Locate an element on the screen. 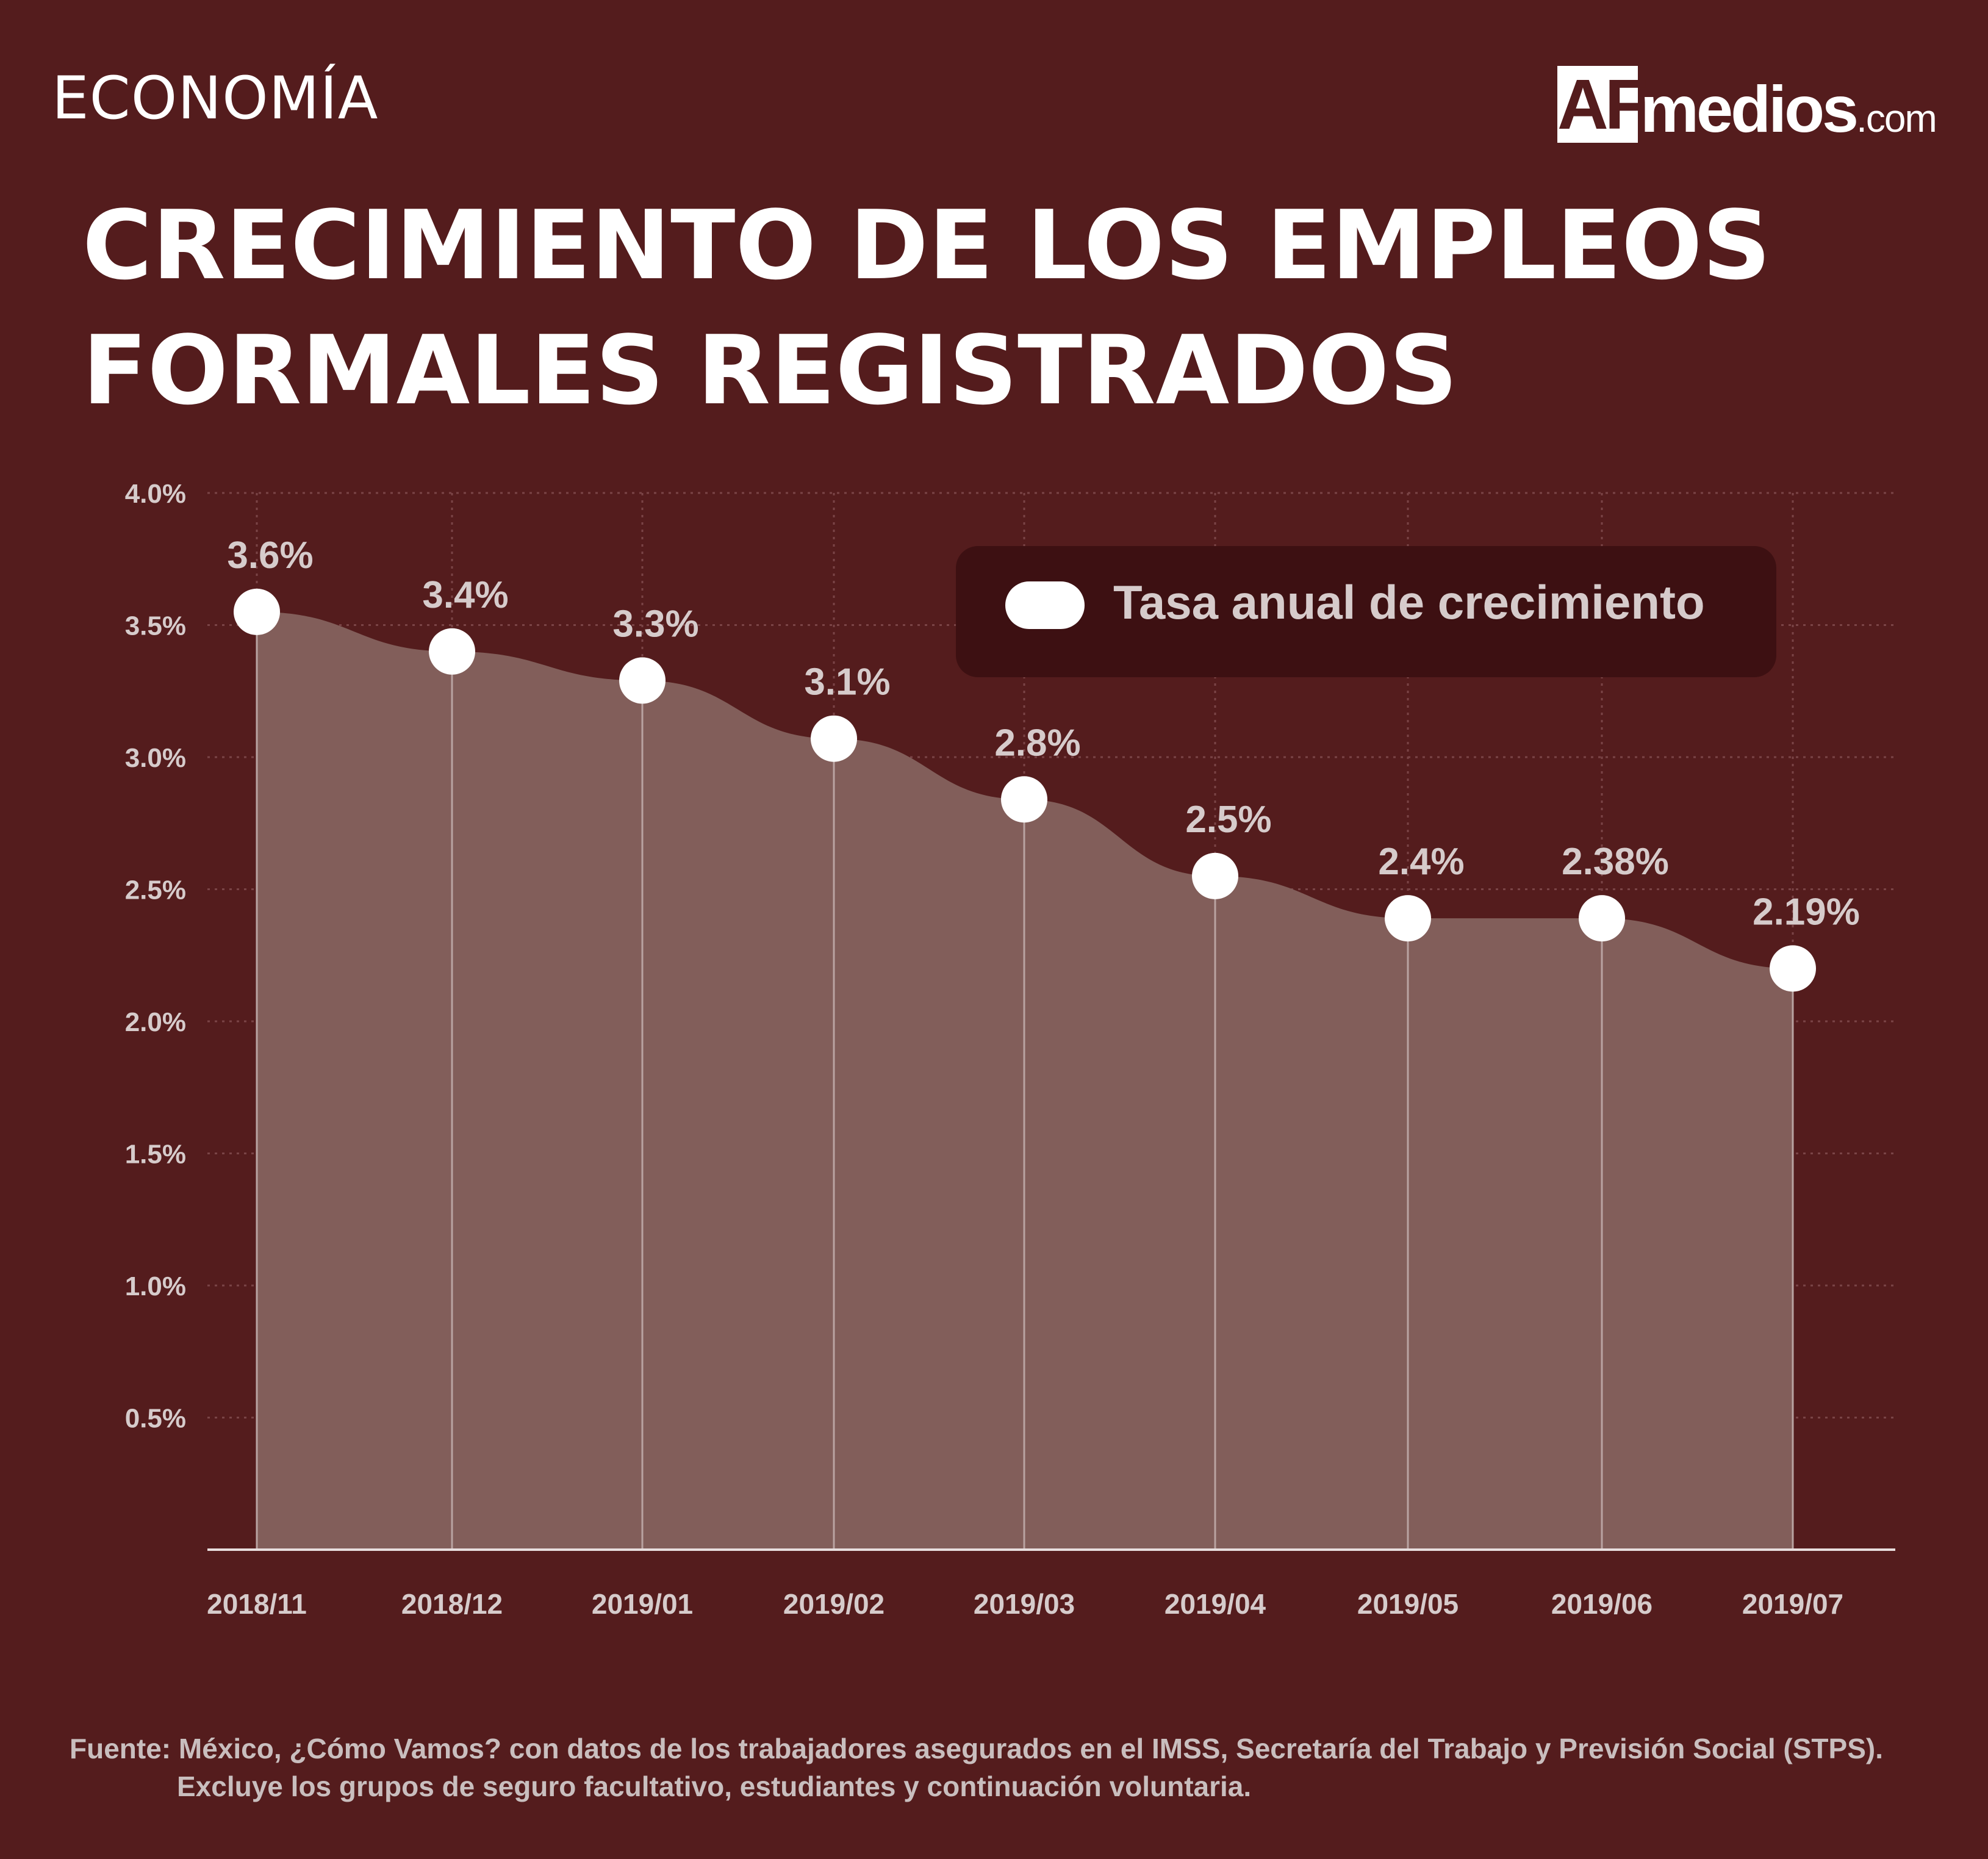 Image resolution: width=1988 pixels, height=1859 pixels. legend-background is located at coordinates (1366, 611).